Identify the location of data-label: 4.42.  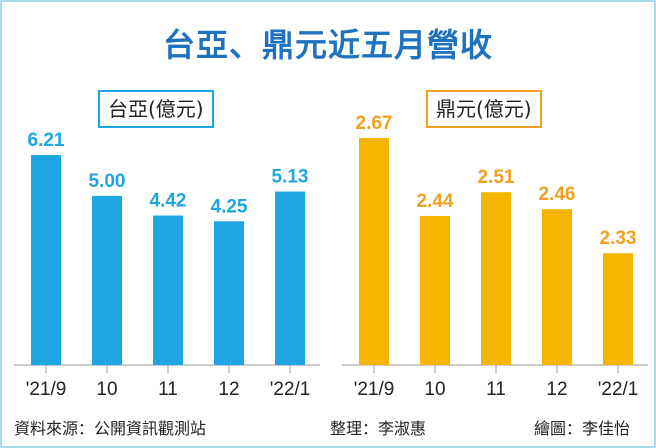
(168, 201).